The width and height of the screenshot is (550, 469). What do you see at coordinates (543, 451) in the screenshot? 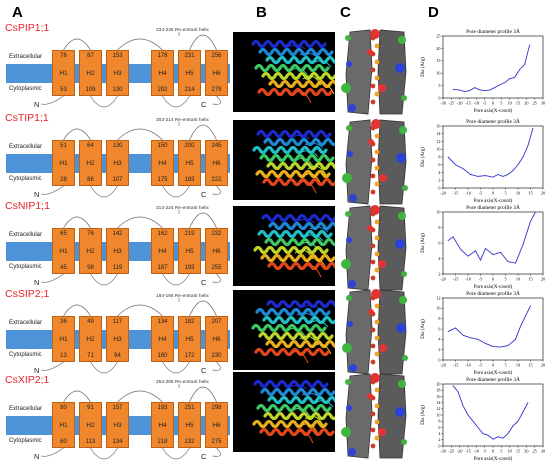
I see `x-tick-label: 30` at bounding box center [543, 451].